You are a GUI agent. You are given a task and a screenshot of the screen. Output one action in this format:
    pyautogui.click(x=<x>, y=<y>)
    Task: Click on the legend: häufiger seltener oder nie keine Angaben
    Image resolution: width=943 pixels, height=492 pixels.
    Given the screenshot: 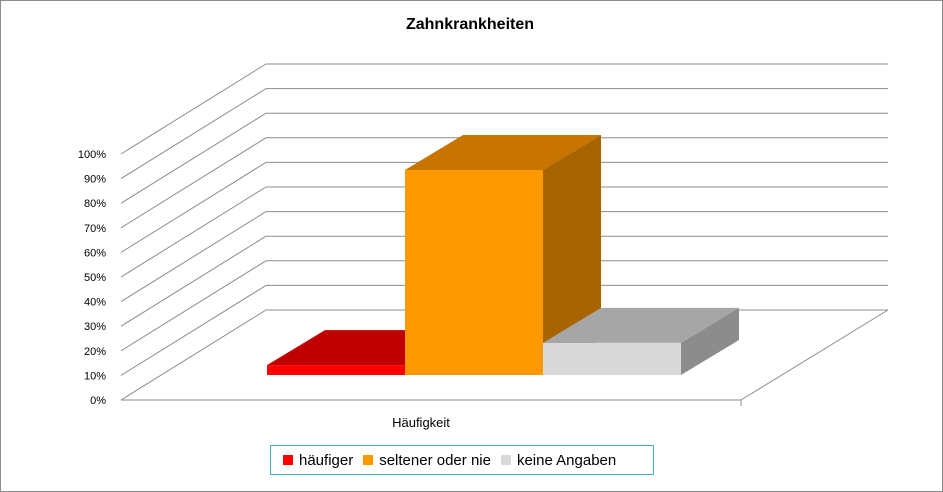 What is the action you would take?
    pyautogui.click(x=462, y=460)
    